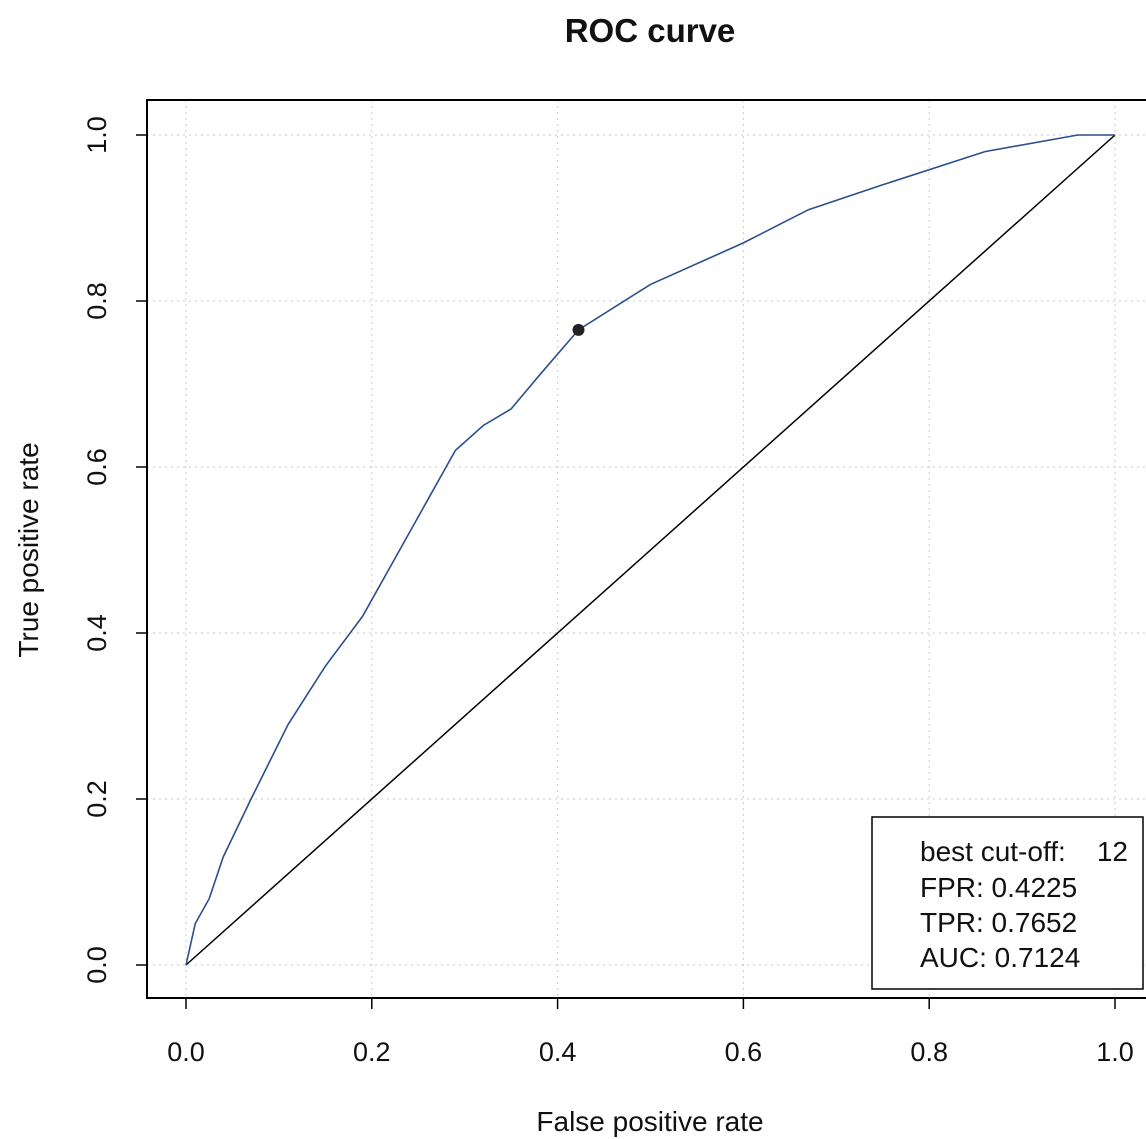  Describe the element at coordinates (558, 1052) in the screenshot. I see `x-tick-label: 0.4` at that location.